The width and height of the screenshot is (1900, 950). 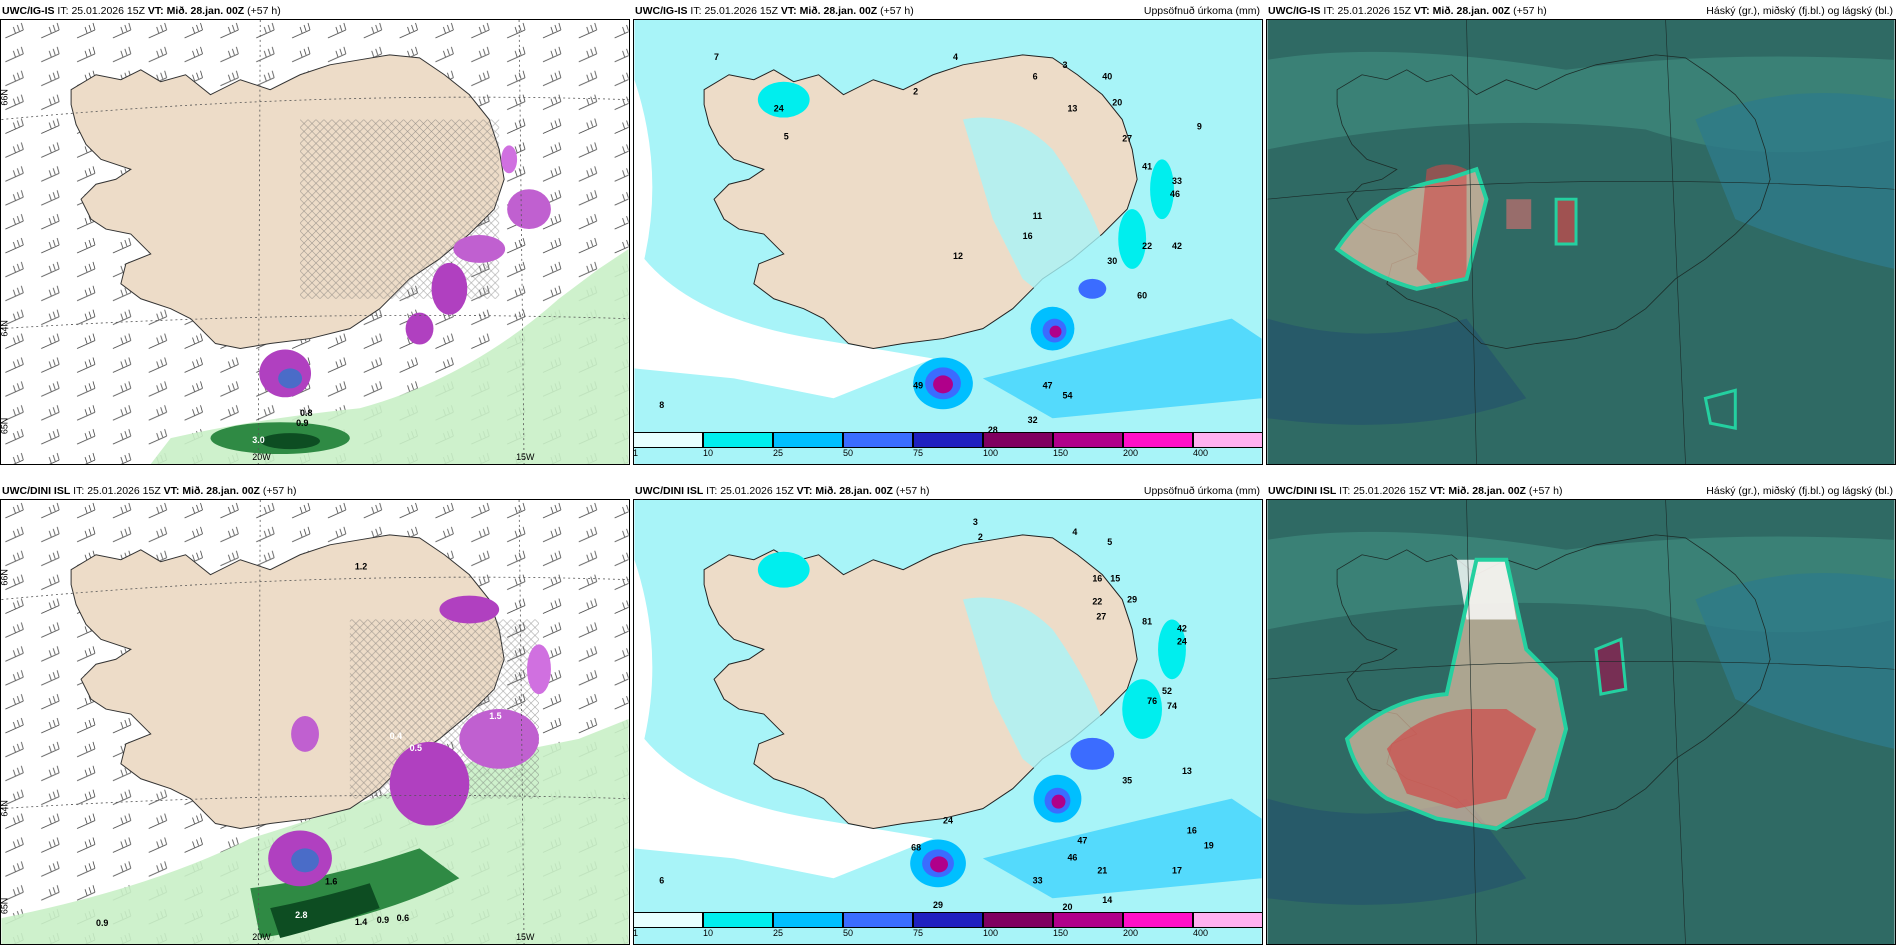 I want to click on colorbar-tick-label: 25, so click(x=778, y=933).